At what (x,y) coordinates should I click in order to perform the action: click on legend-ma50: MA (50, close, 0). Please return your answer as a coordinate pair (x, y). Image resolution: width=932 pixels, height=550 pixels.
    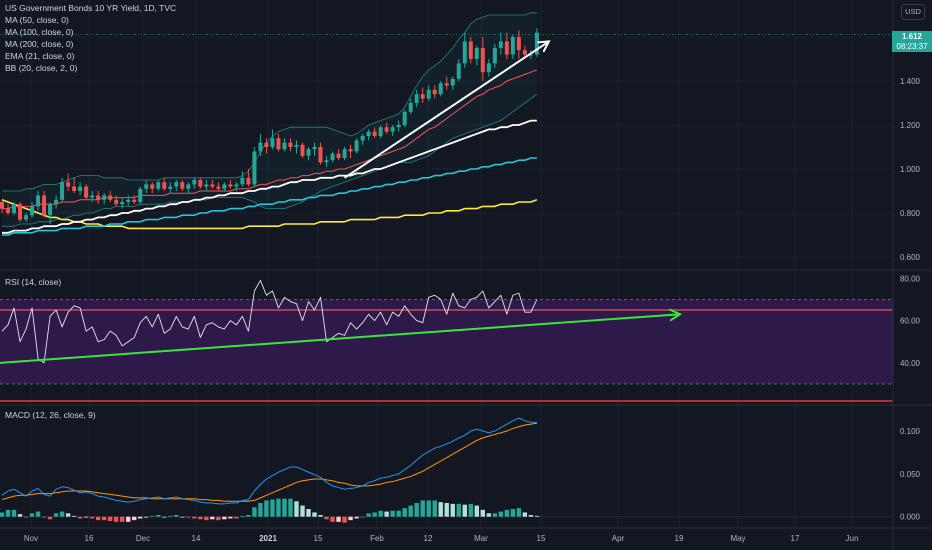
    Looking at the image, I should click on (37, 20).